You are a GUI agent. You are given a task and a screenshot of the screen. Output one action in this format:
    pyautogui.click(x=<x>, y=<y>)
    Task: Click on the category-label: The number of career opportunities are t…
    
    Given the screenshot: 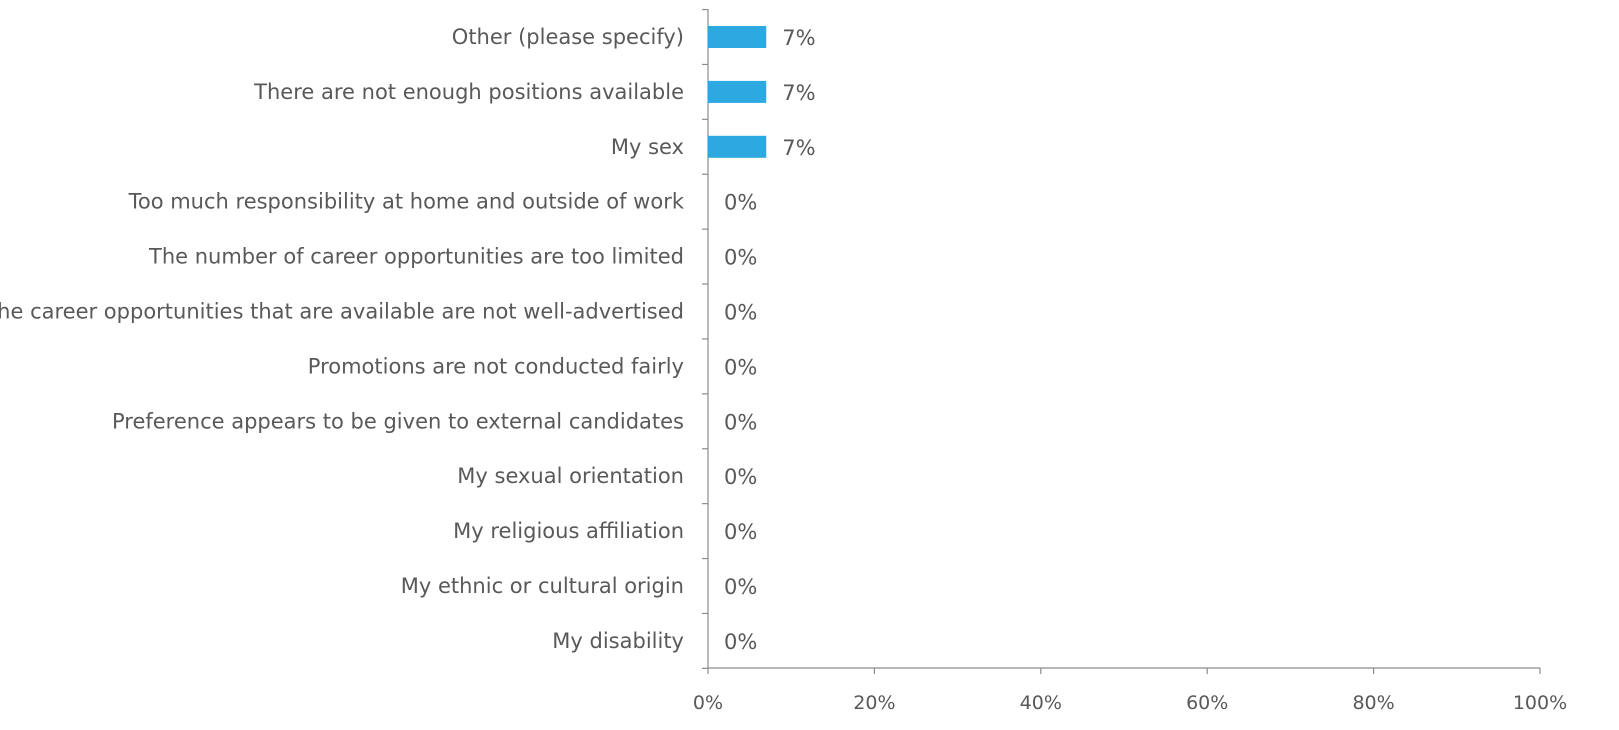 What is the action you would take?
    pyautogui.click(x=416, y=257)
    